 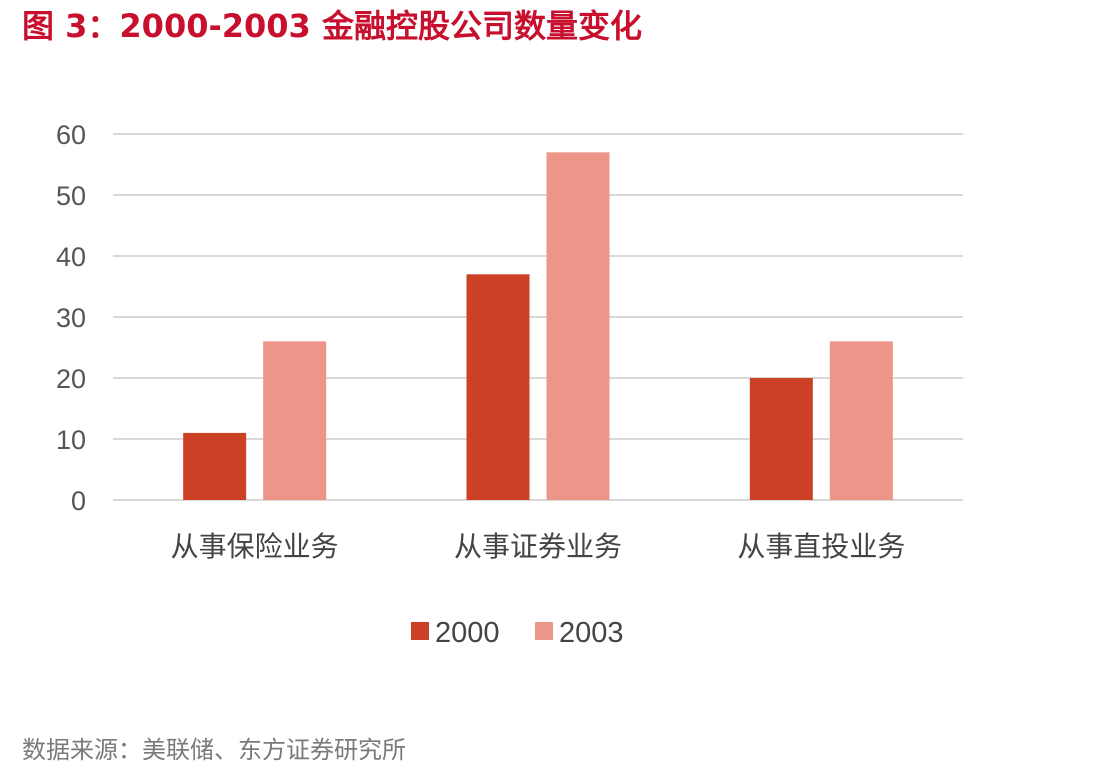 I want to click on legend: 2000 2003, so click(x=517, y=633).